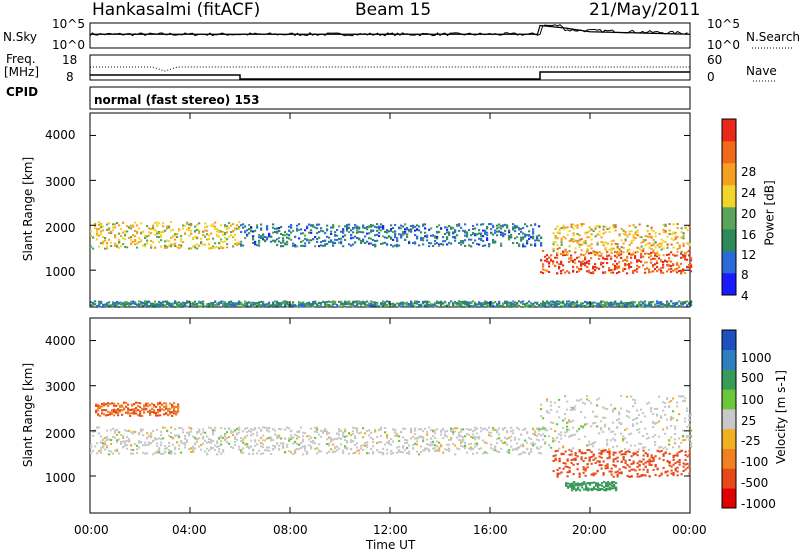 The image size is (800, 554). I want to click on noise-left-tick-low: 10^0, so click(68, 45).